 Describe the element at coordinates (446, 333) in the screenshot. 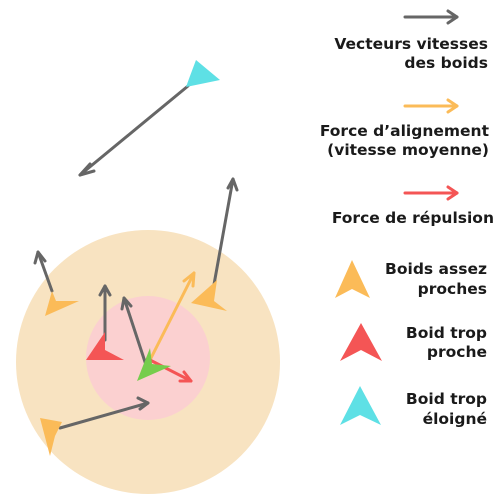

I see `legend-too-close-label-line1: Boid trop` at that location.